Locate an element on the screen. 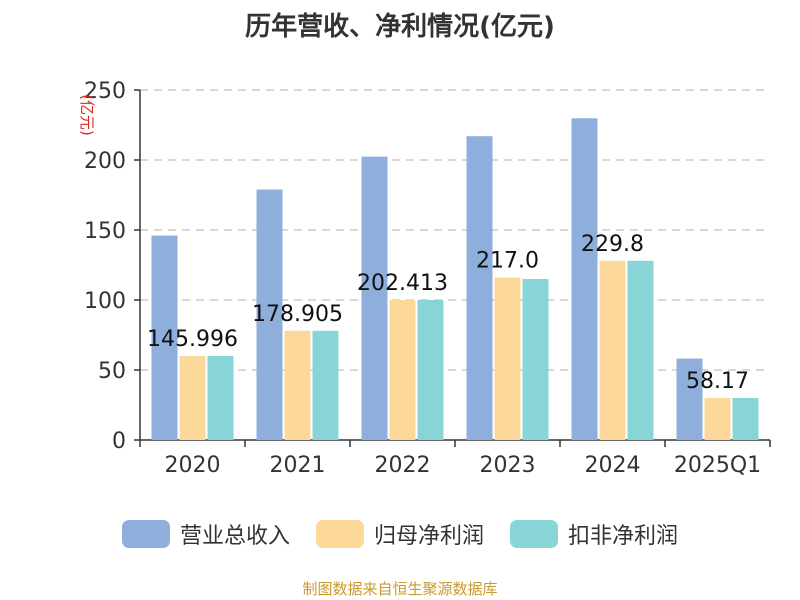 The width and height of the screenshot is (800, 600). data-label: 58.17 is located at coordinates (717, 381).